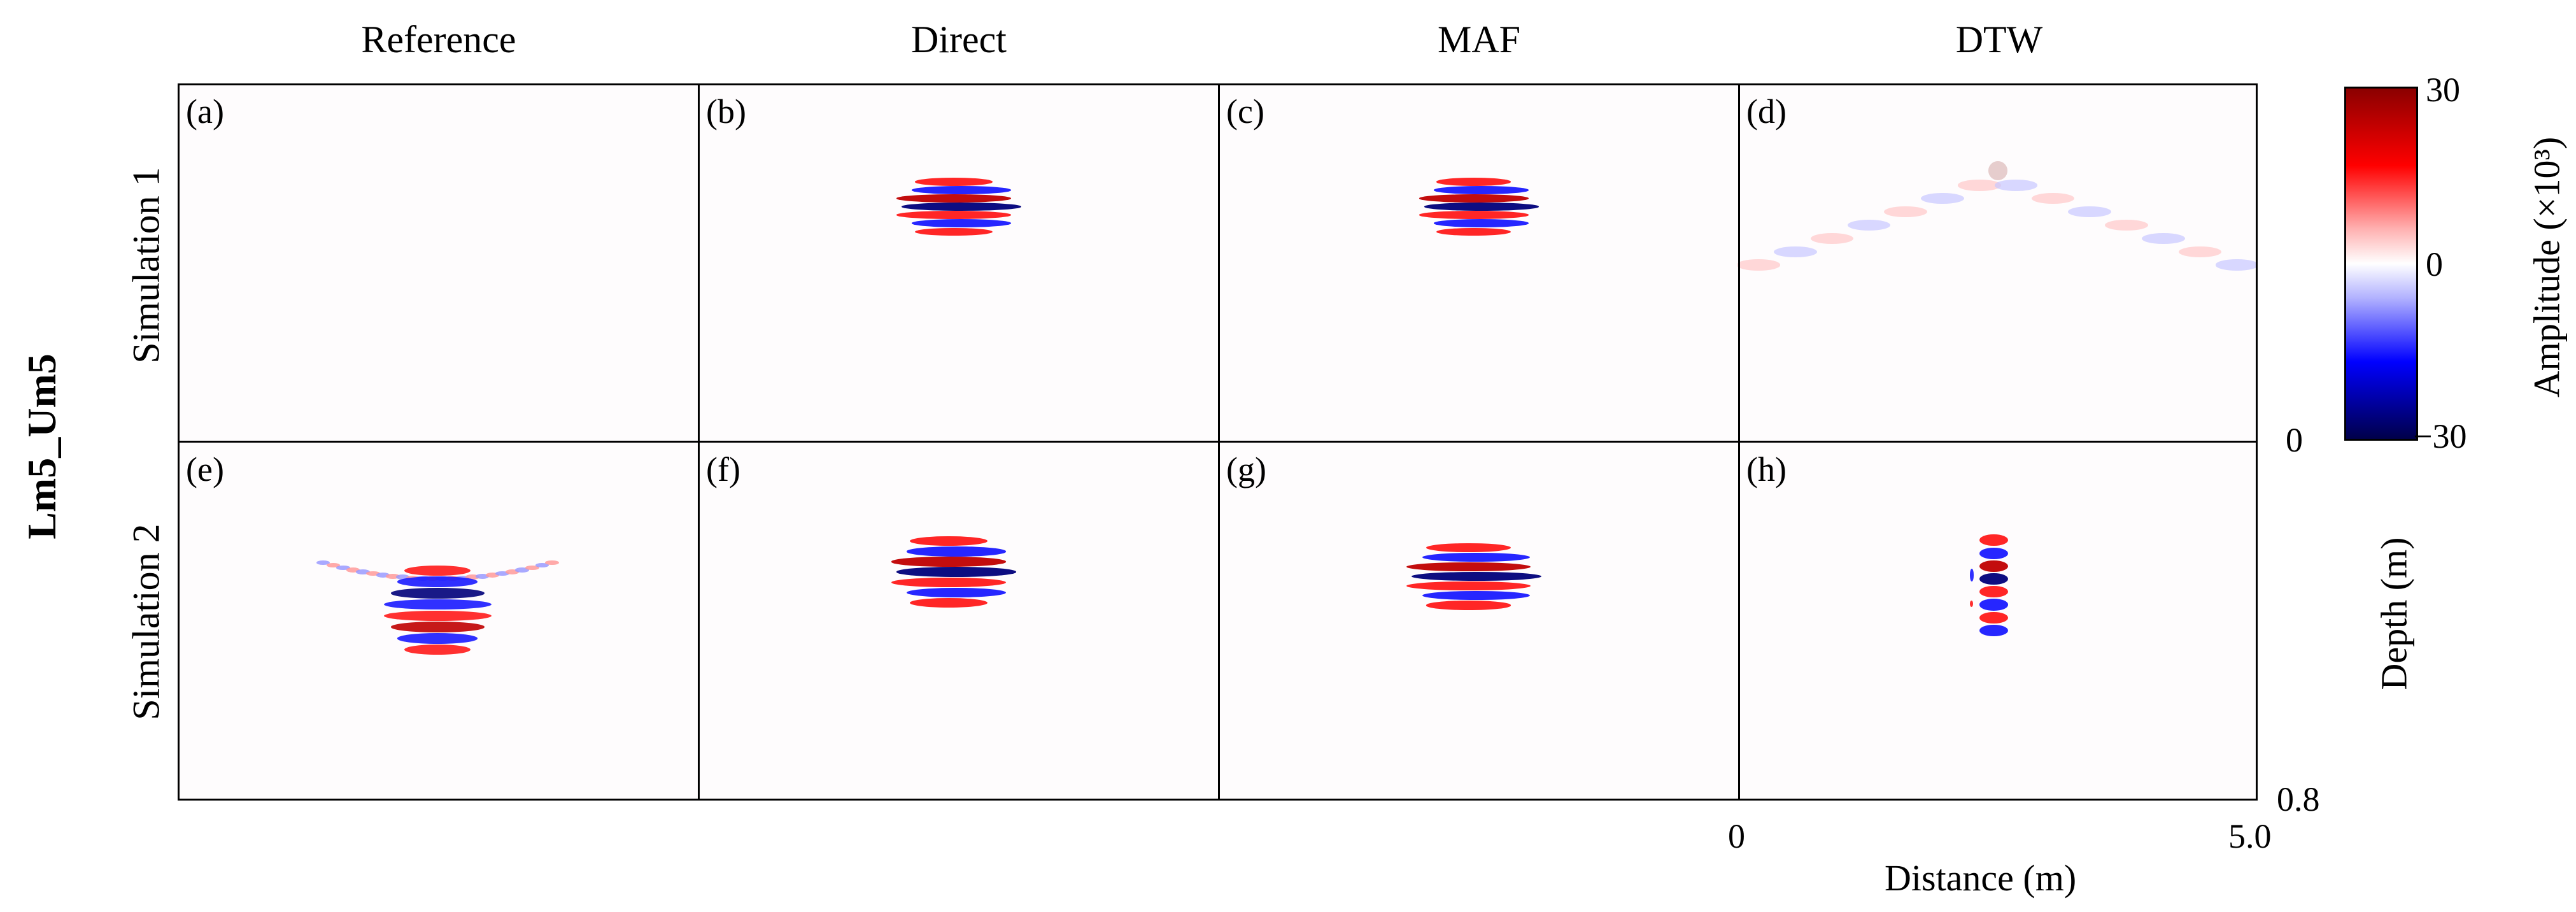  I want to click on x-tick-right: 5.0, so click(2250, 836).